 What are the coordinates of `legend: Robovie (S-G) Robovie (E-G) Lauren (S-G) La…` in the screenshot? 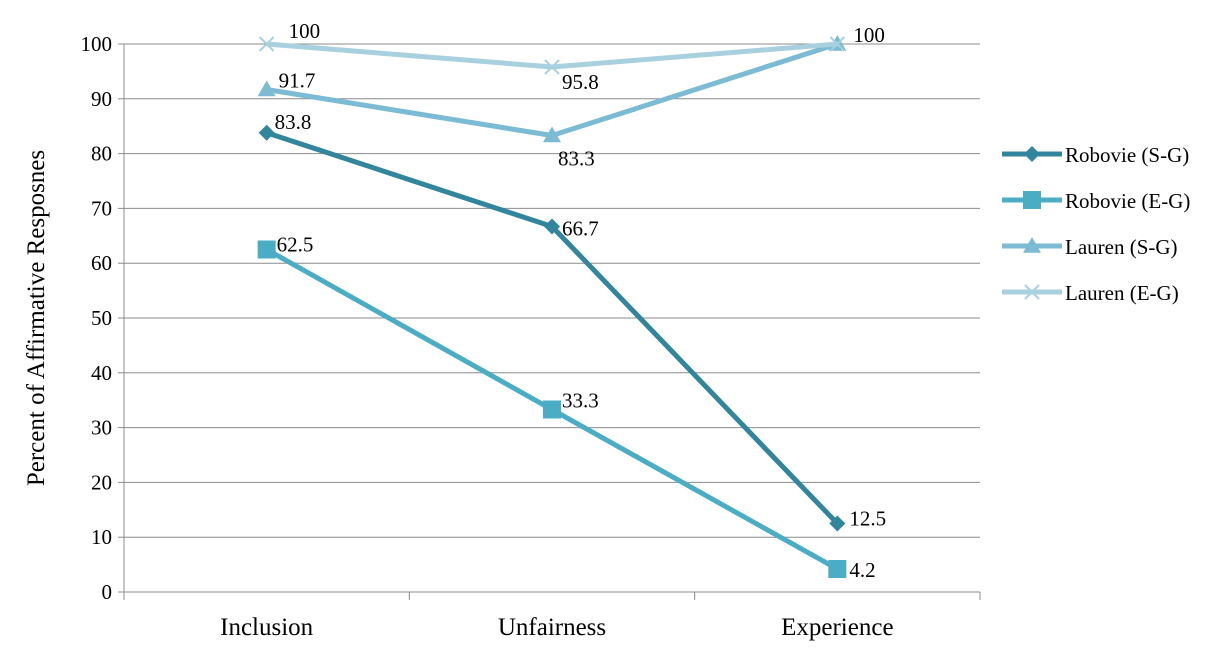 It's located at (1096, 224).